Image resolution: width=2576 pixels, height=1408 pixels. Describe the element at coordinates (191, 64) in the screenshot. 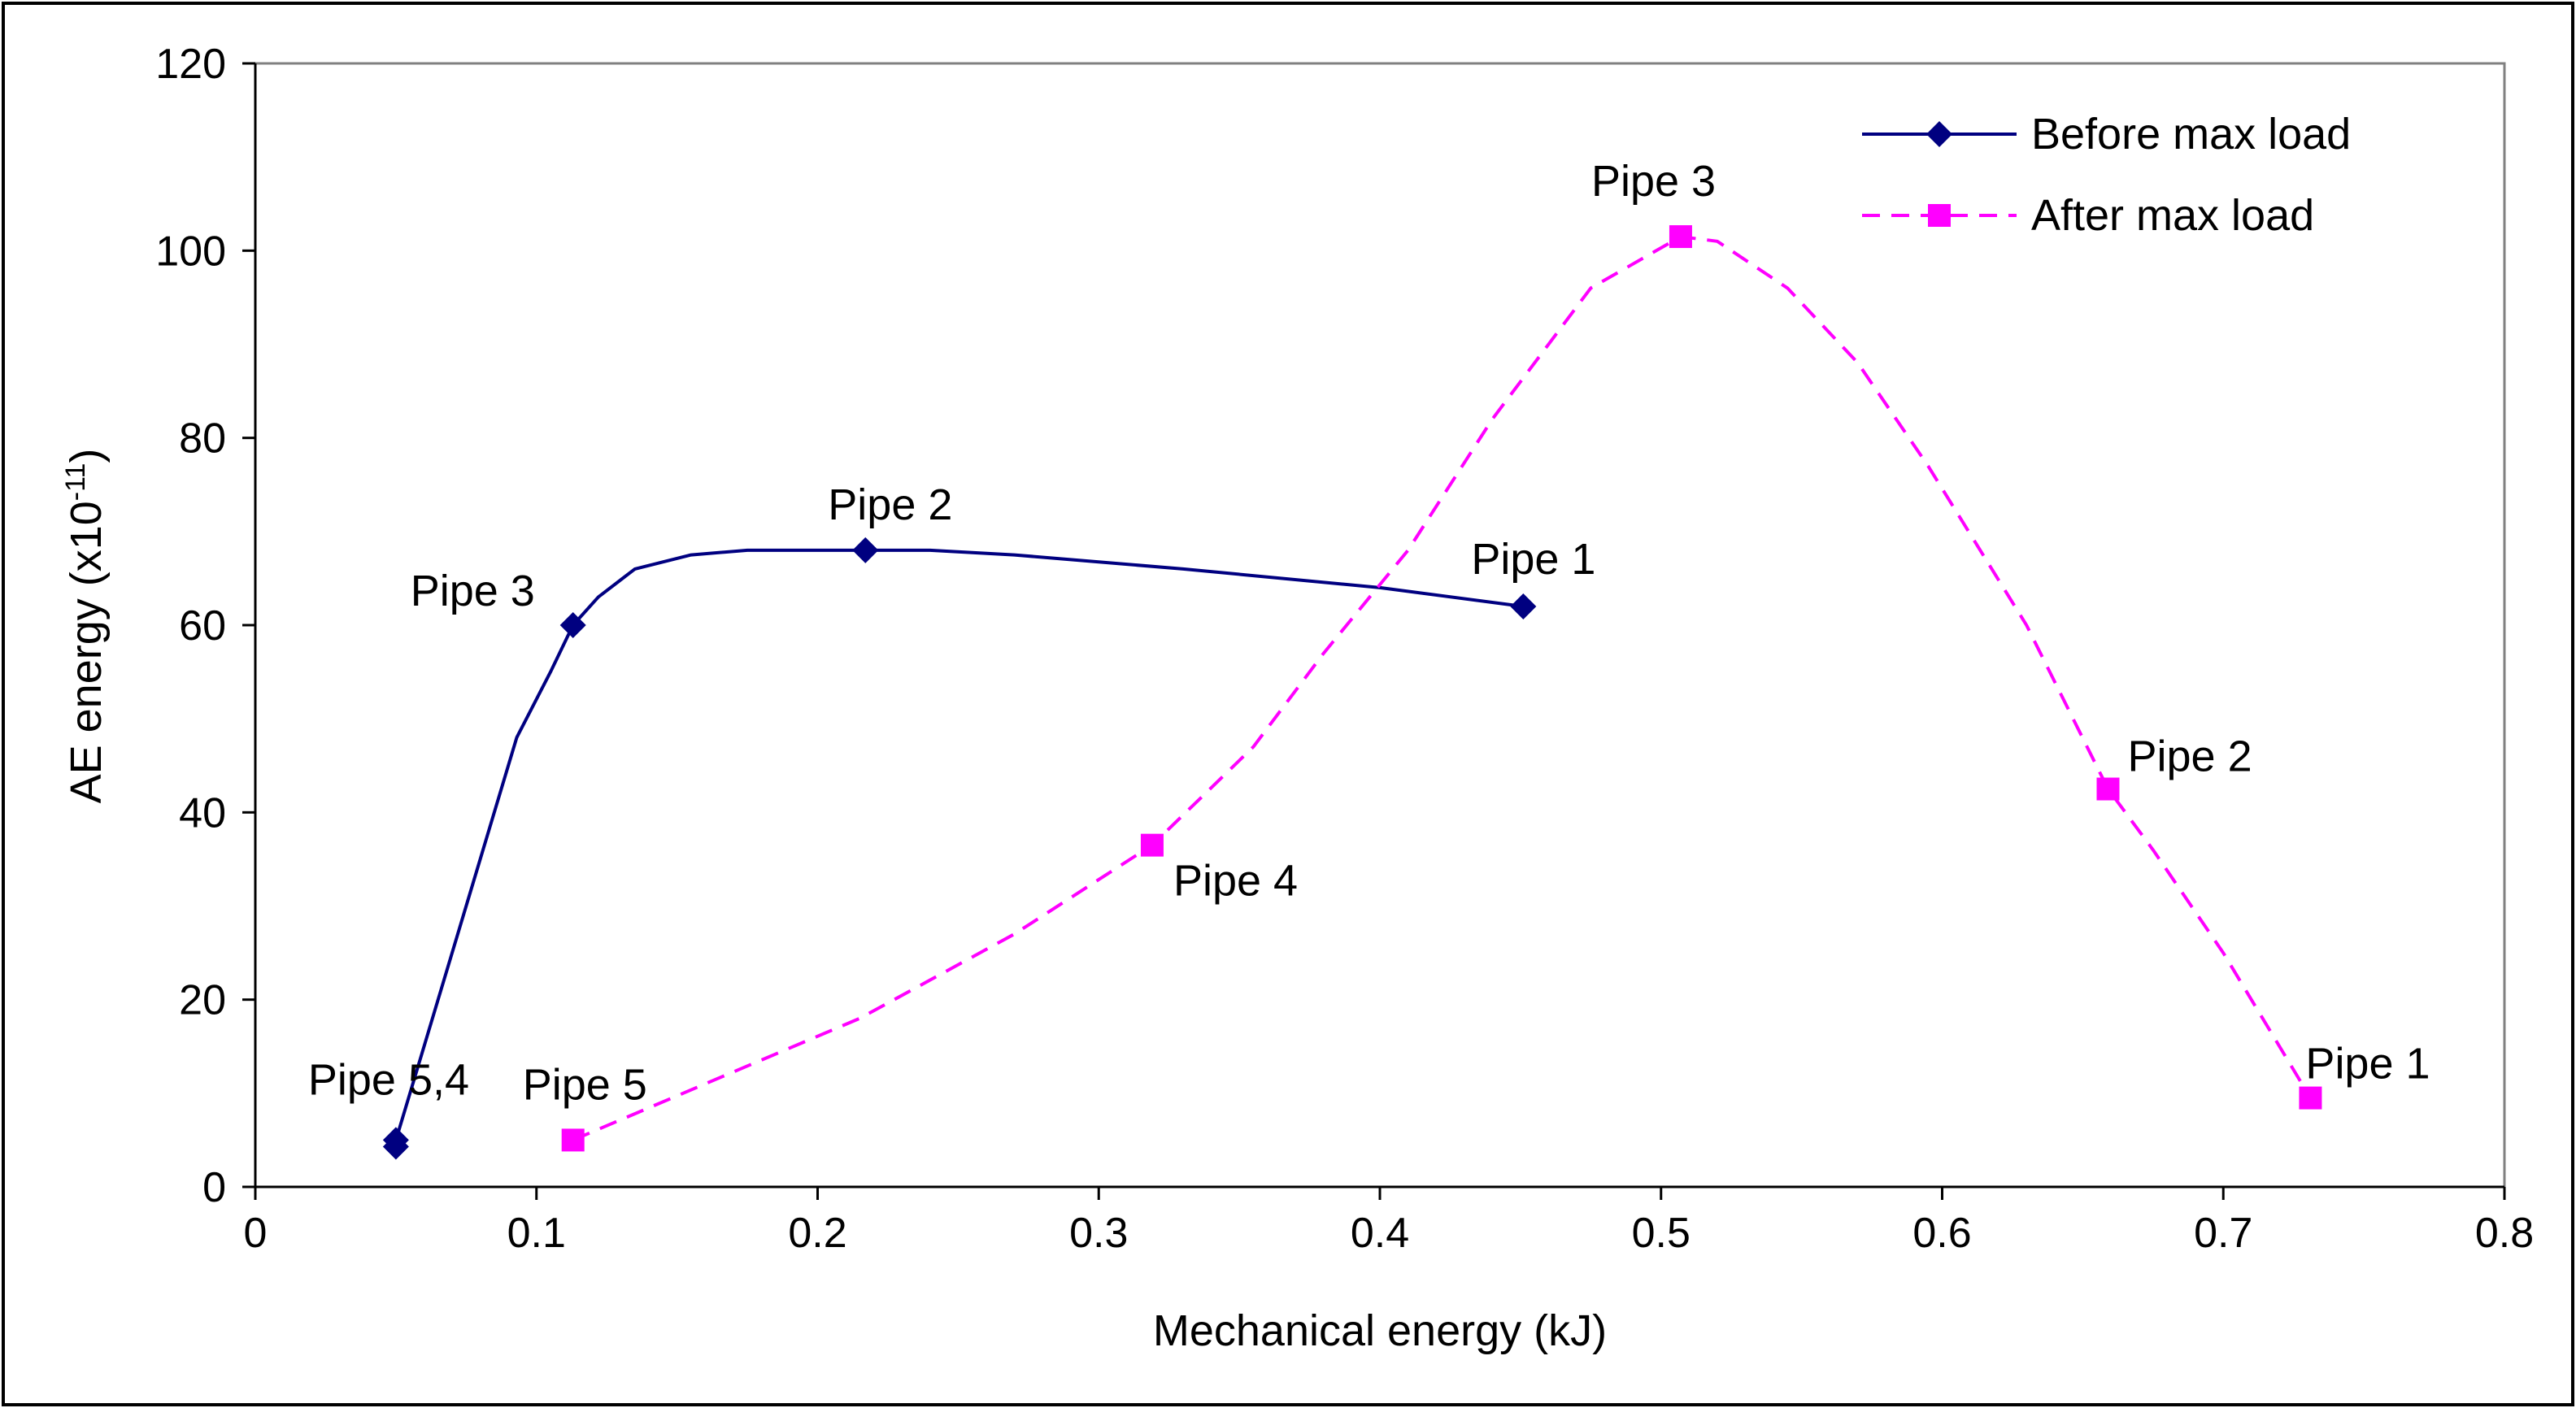

I see `y-tick-label: 120` at that location.